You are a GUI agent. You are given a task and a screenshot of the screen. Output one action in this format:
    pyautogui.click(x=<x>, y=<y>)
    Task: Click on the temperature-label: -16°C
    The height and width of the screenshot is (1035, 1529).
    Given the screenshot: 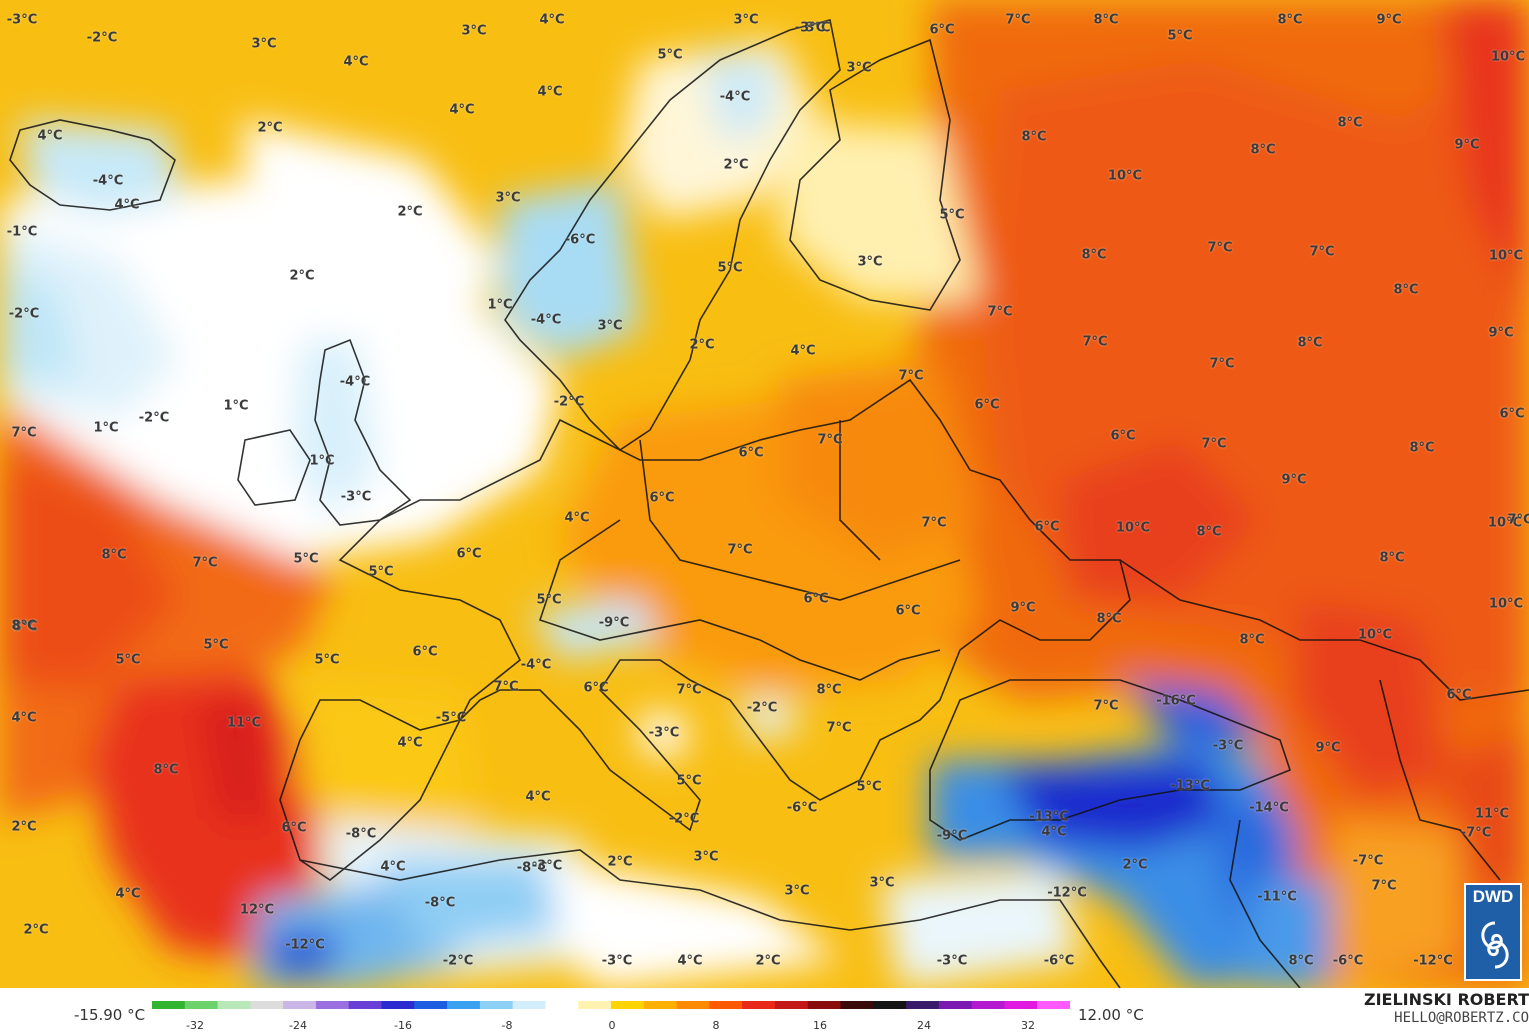 What is the action you would take?
    pyautogui.click(x=1176, y=701)
    